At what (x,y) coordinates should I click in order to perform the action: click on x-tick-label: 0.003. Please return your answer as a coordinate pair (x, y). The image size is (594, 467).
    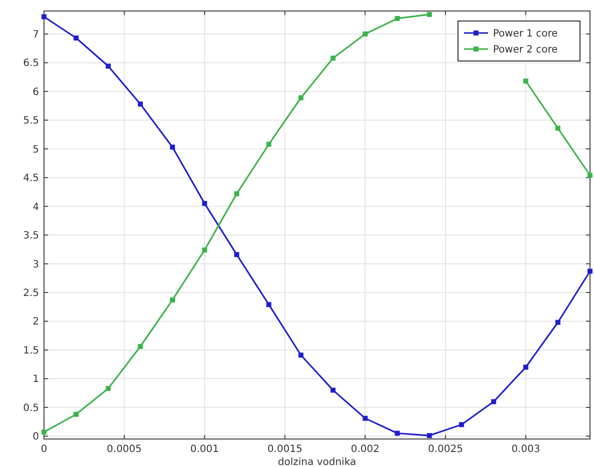
    Looking at the image, I should click on (525, 449).